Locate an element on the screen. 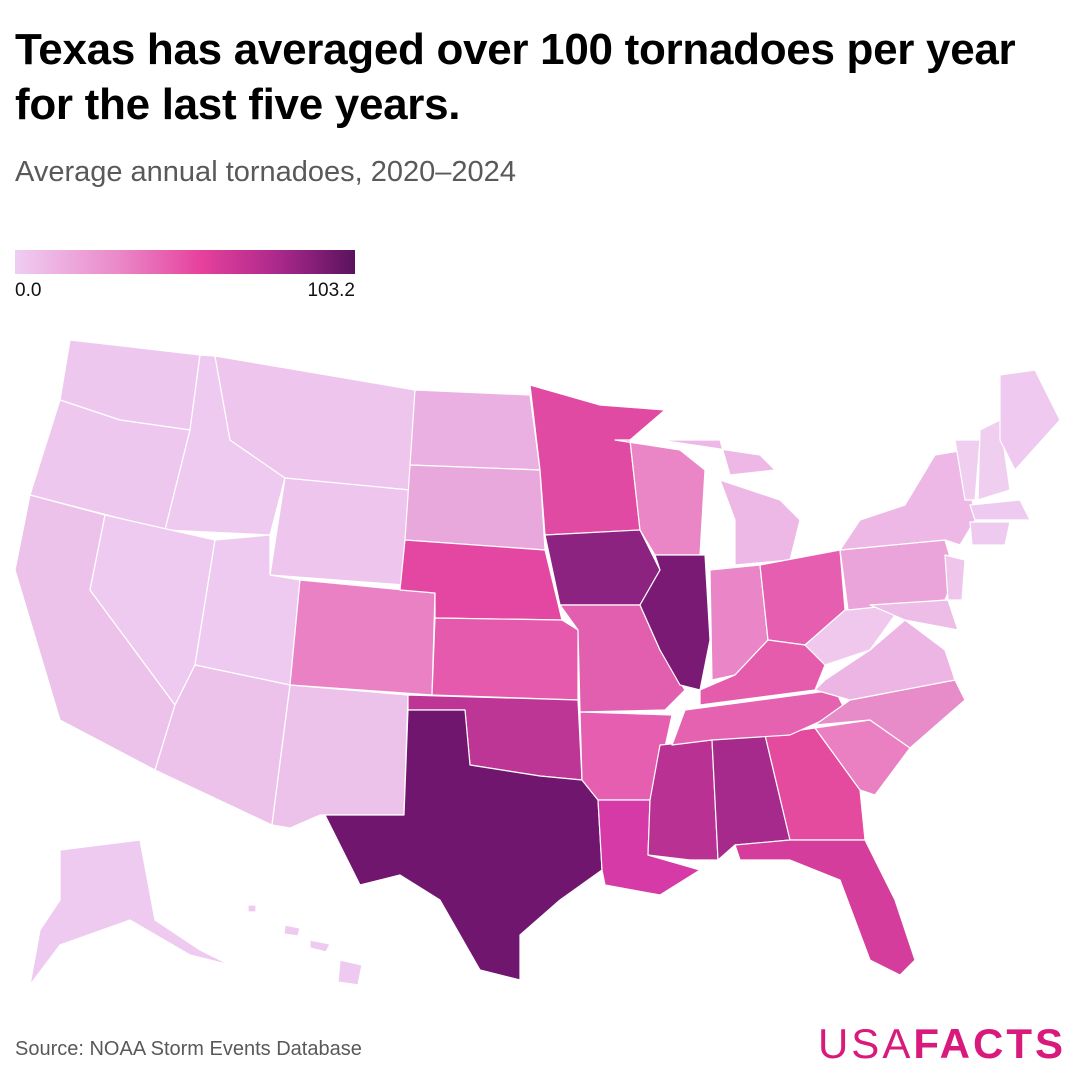 This screenshot has height=1082, width=1080. state-illinois is located at coordinates (675, 622).